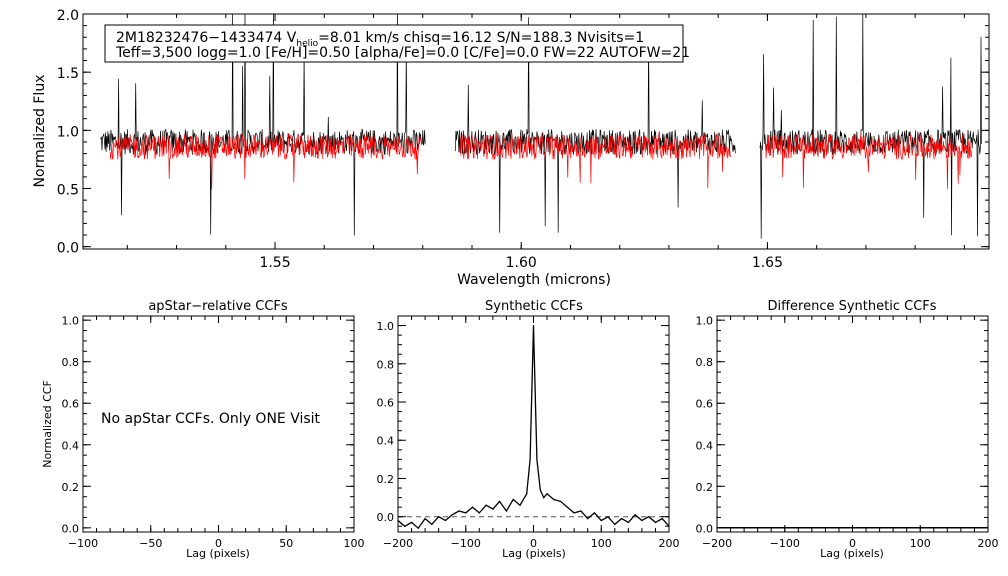  I want to click on difference-xlabel: Lag (pixels), so click(852, 553).